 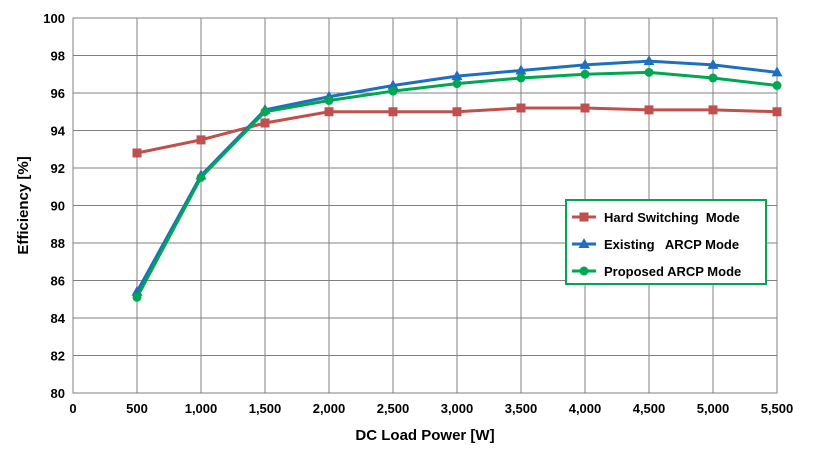 I want to click on x-tick-label: 4,000, so click(x=585, y=408).